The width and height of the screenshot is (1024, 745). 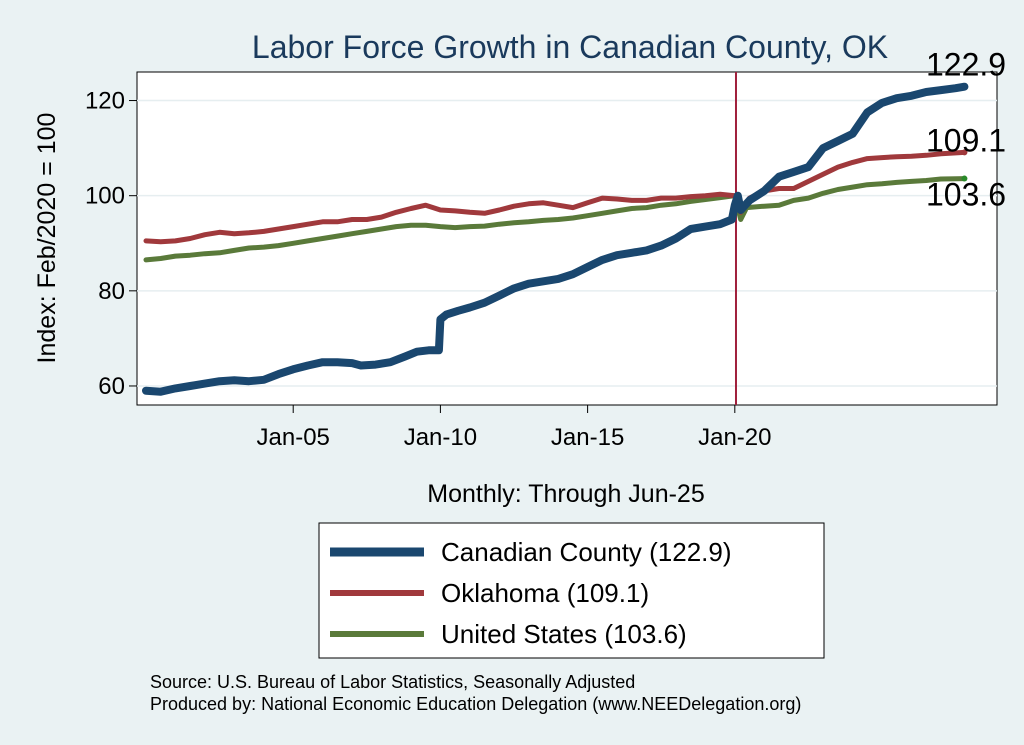 I want to click on x-tick-label-Jan-15: Jan-15, so click(x=587, y=437).